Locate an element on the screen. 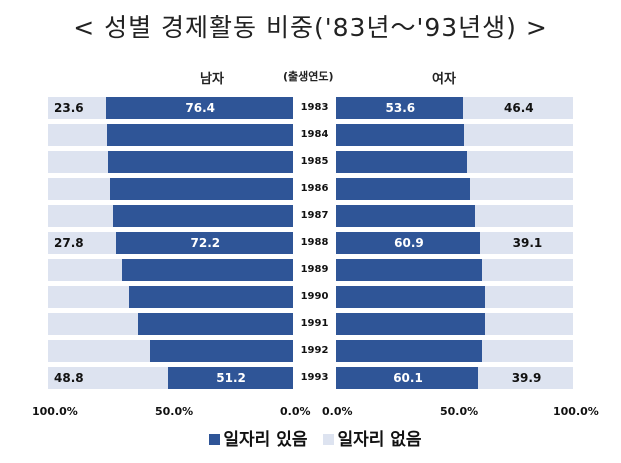 The width and height of the screenshot is (621, 463). male-row-bg: 48.8 51.2 is located at coordinates (170, 378).